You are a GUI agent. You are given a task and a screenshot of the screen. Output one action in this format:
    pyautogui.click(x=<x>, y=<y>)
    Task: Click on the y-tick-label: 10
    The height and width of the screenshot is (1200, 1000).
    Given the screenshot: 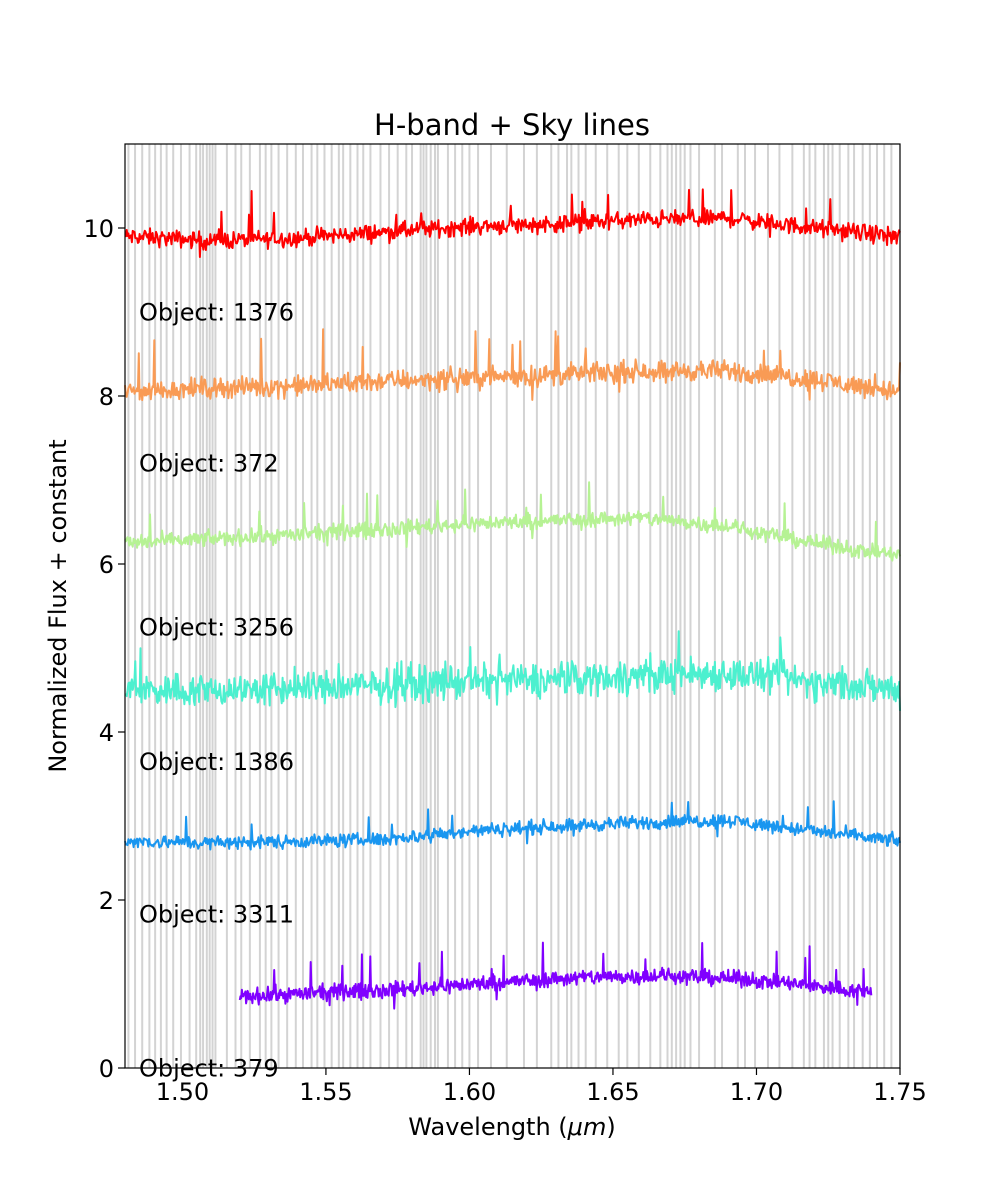 What is the action you would take?
    pyautogui.click(x=98, y=229)
    